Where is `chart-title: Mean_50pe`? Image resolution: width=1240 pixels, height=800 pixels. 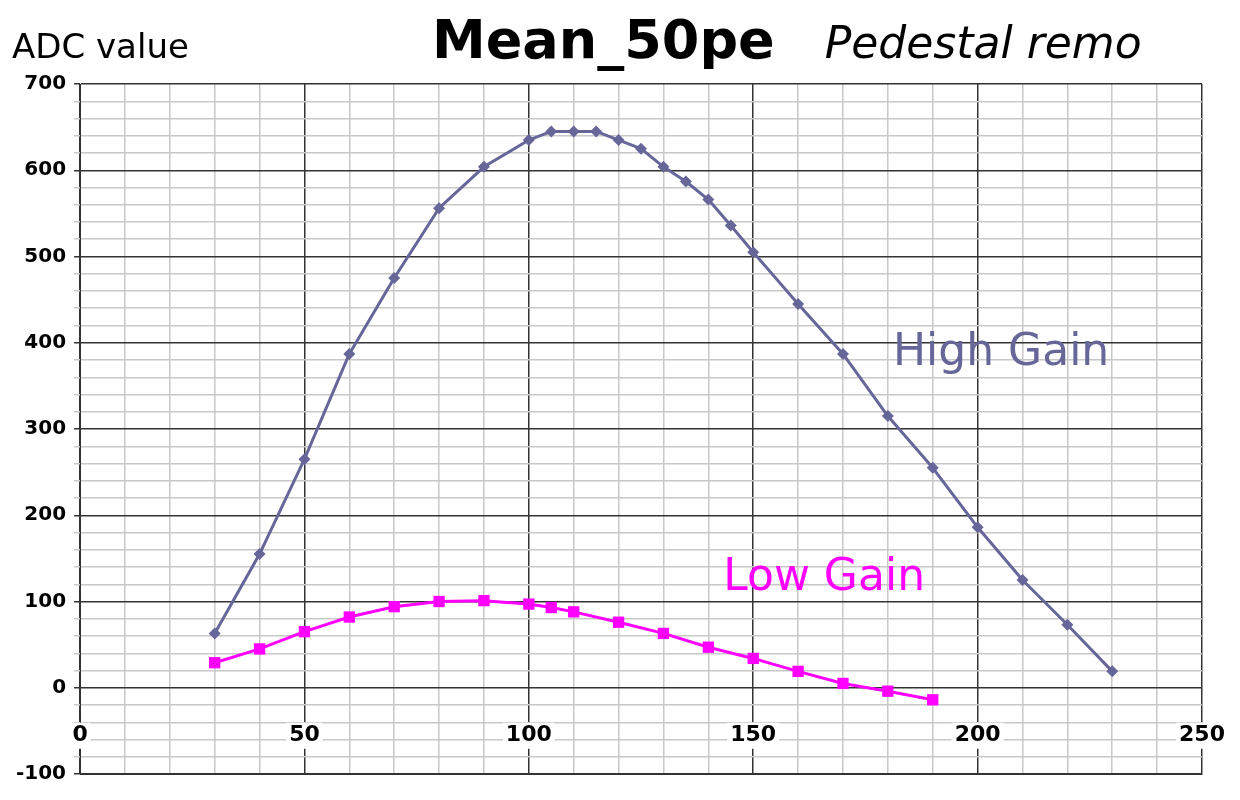
chart-title: Mean_50pe is located at coordinates (603, 39).